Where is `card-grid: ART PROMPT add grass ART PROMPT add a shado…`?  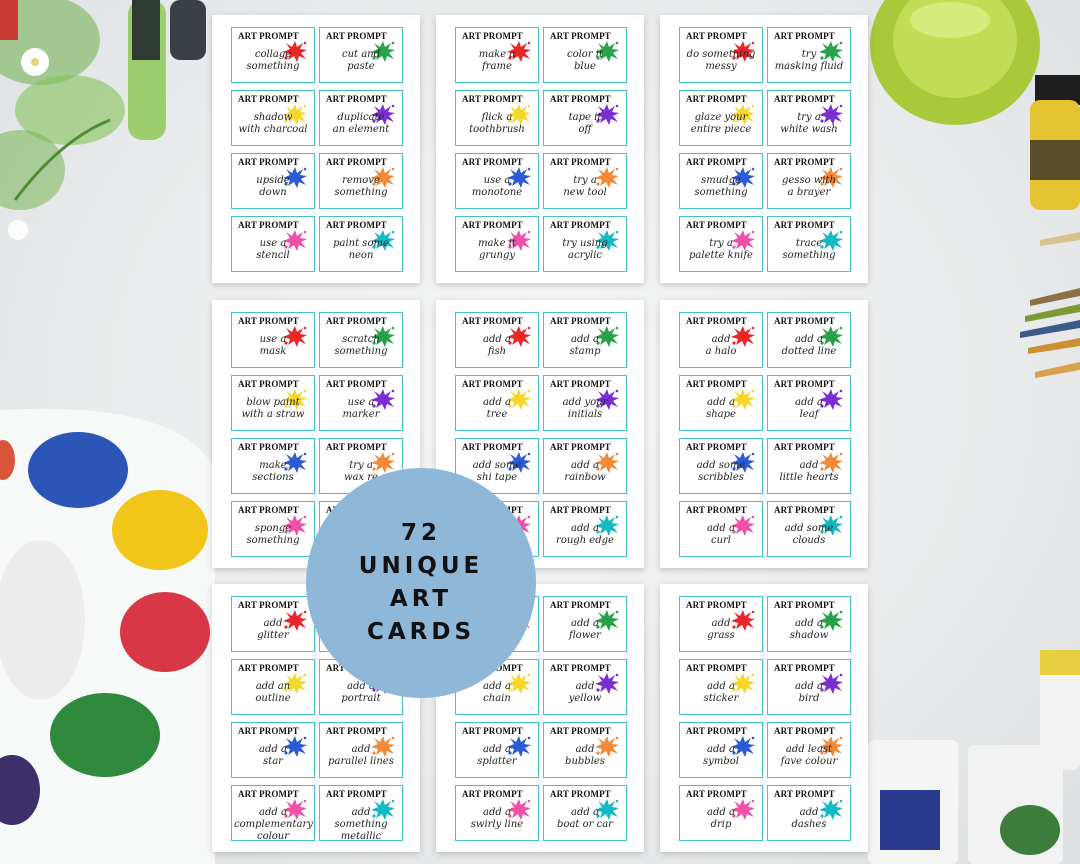
card-grid: ART PROMPT add grass ART PROMPT add a shado… is located at coordinates (765, 718).